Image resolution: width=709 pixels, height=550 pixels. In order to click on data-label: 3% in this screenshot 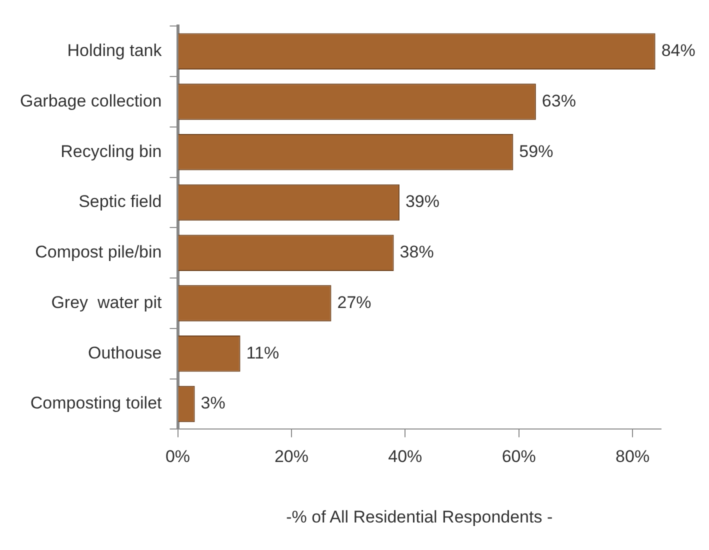, I will do `click(213, 403)`.